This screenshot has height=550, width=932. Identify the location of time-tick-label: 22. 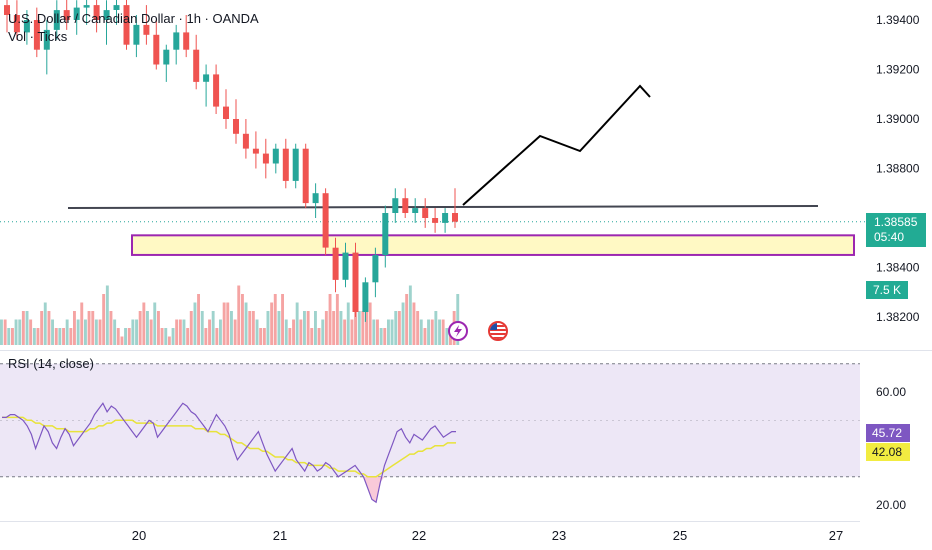
(419, 535).